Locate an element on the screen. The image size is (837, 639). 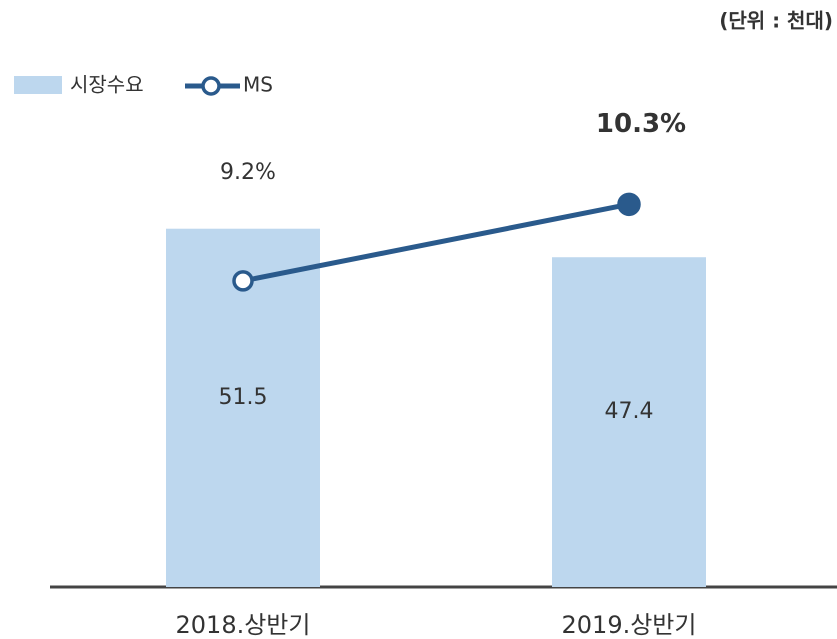
legend-marker is located at coordinates (211, 86).